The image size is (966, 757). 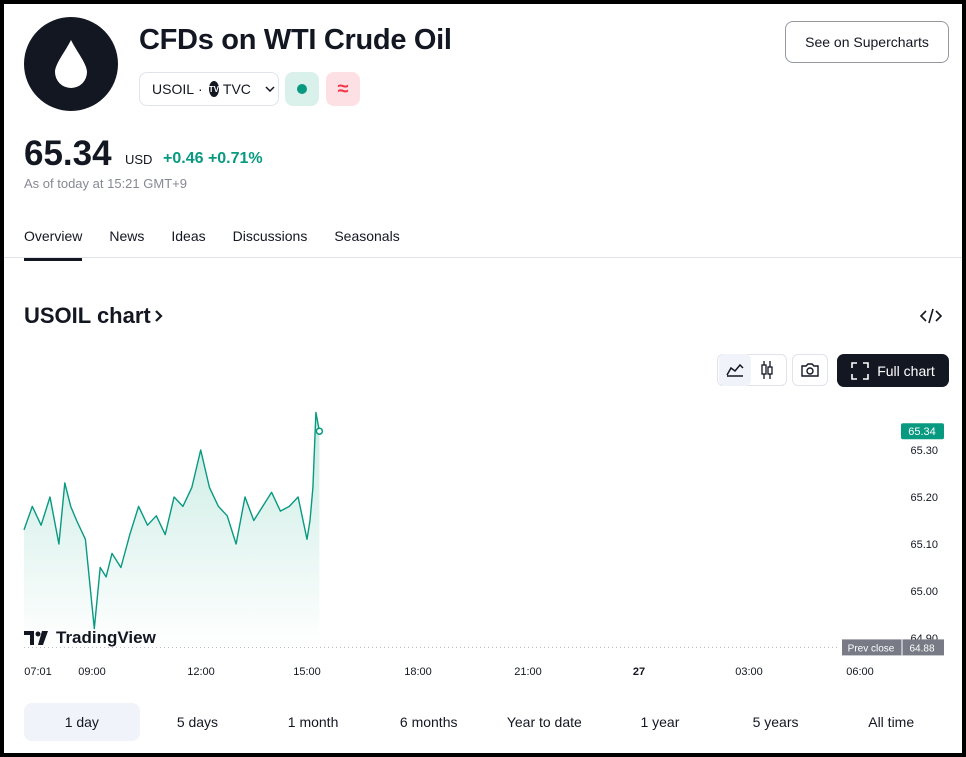 I want to click on area-chart-icon, so click(x=735, y=370).